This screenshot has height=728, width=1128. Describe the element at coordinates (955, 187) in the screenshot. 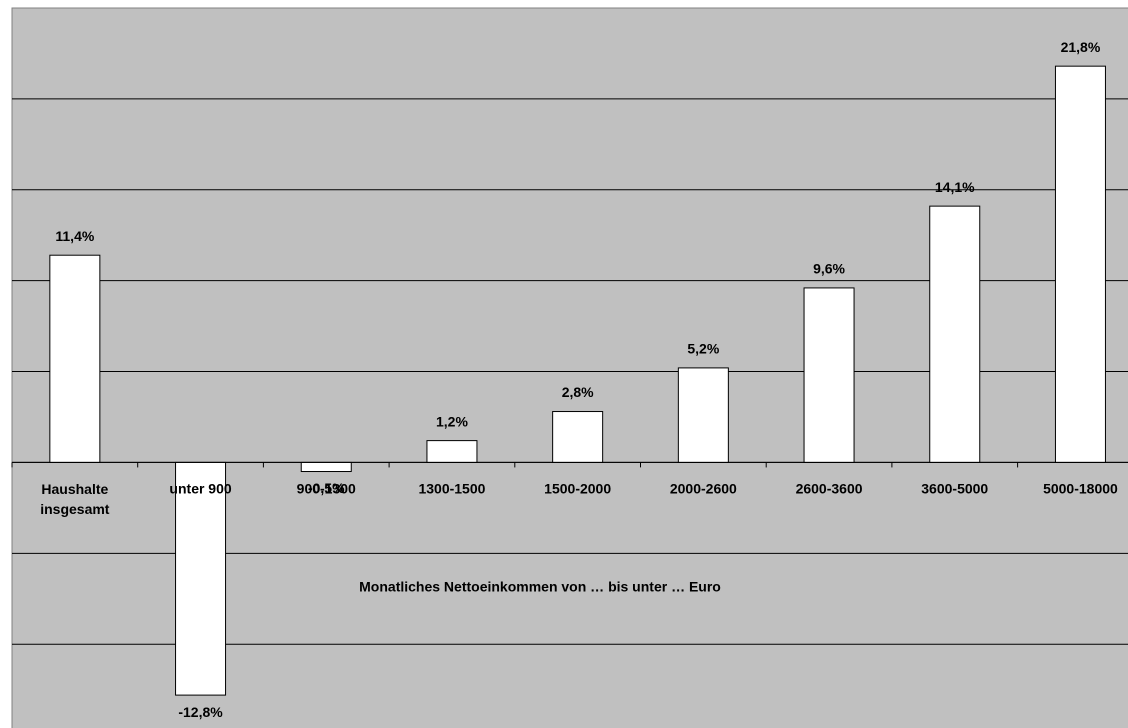

I see `data-label: 14,1%` at that location.